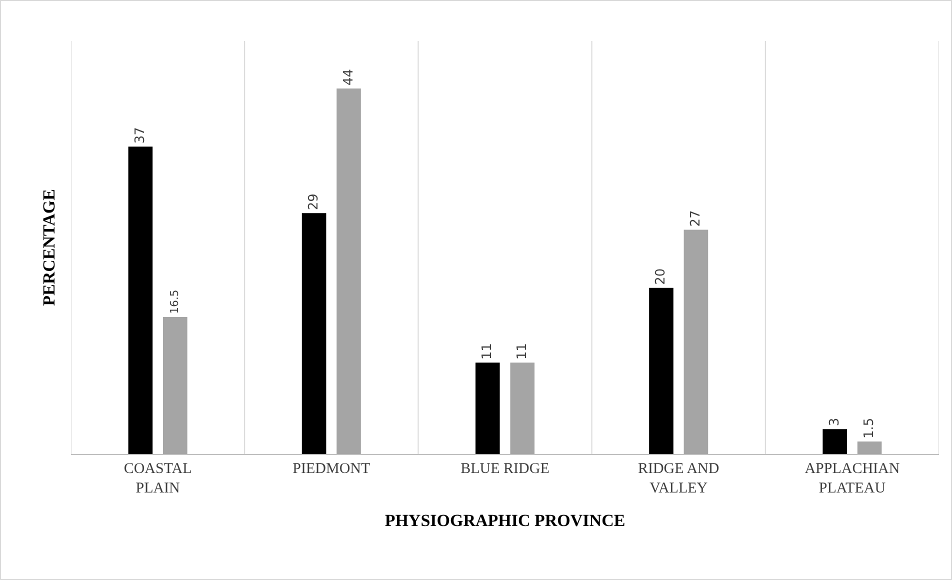  What do you see at coordinates (679, 478) in the screenshot?
I see `x-tick-label: RIDGE AND VALLEY` at bounding box center [679, 478].